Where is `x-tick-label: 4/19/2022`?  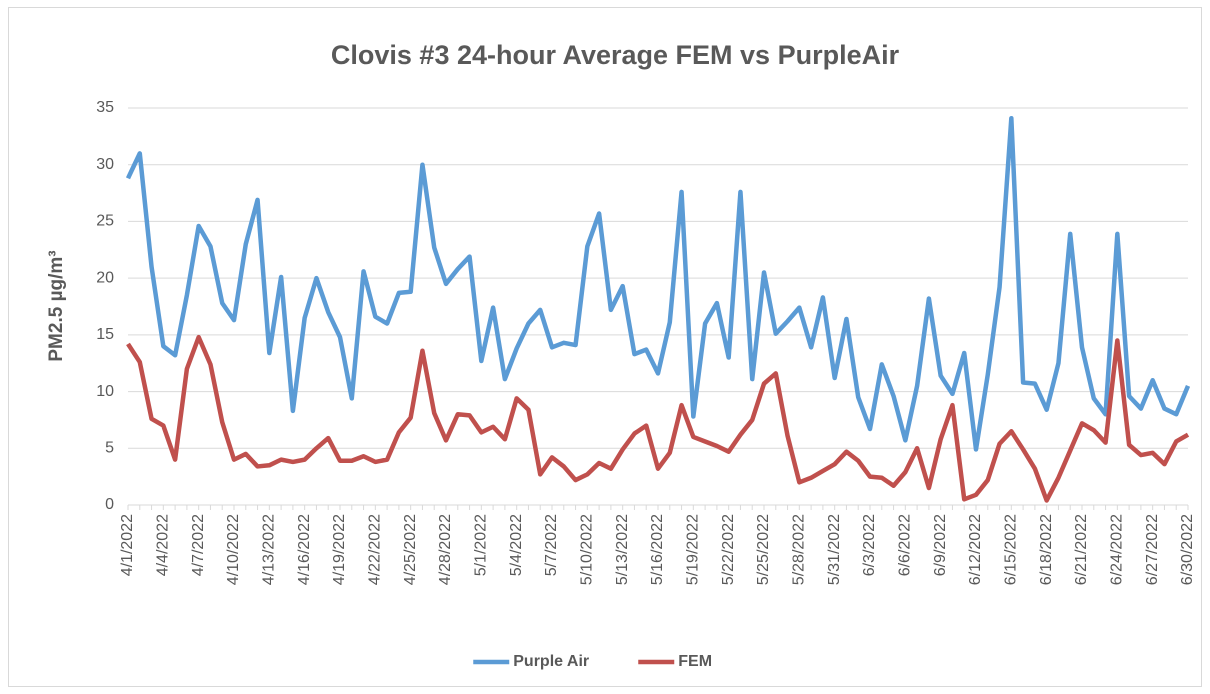
x-tick-label: 4/19/2022 is located at coordinates (339, 549).